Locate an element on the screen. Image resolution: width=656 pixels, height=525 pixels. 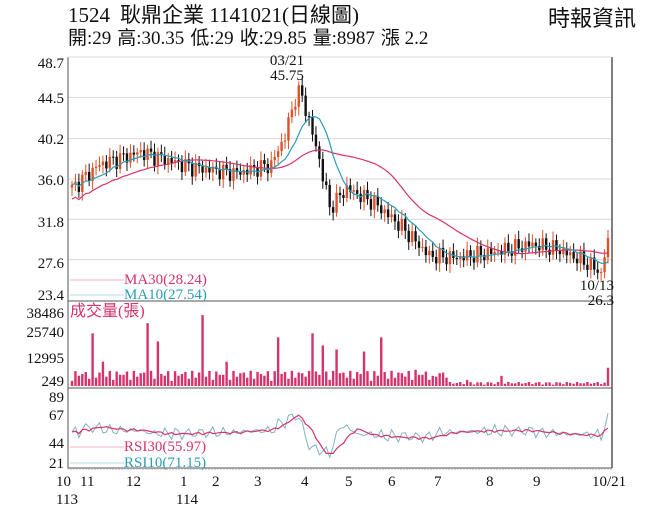
price-ytick: 44.5 is located at coordinates (50, 99).